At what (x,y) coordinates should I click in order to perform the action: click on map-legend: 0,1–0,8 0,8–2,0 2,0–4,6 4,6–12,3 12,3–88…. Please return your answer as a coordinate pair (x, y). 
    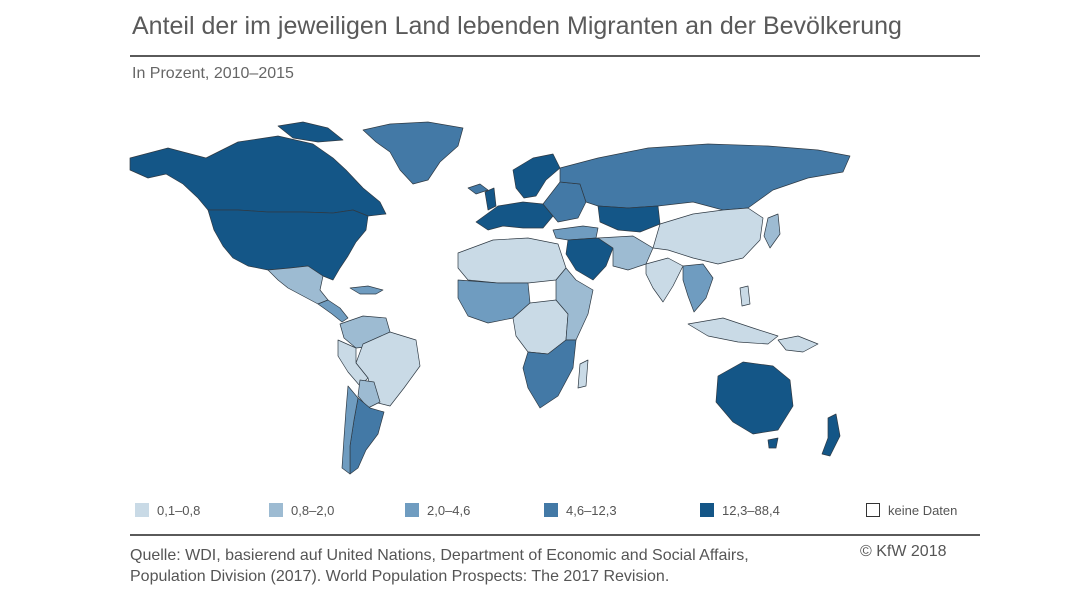
    Looking at the image, I should click on (540, 511).